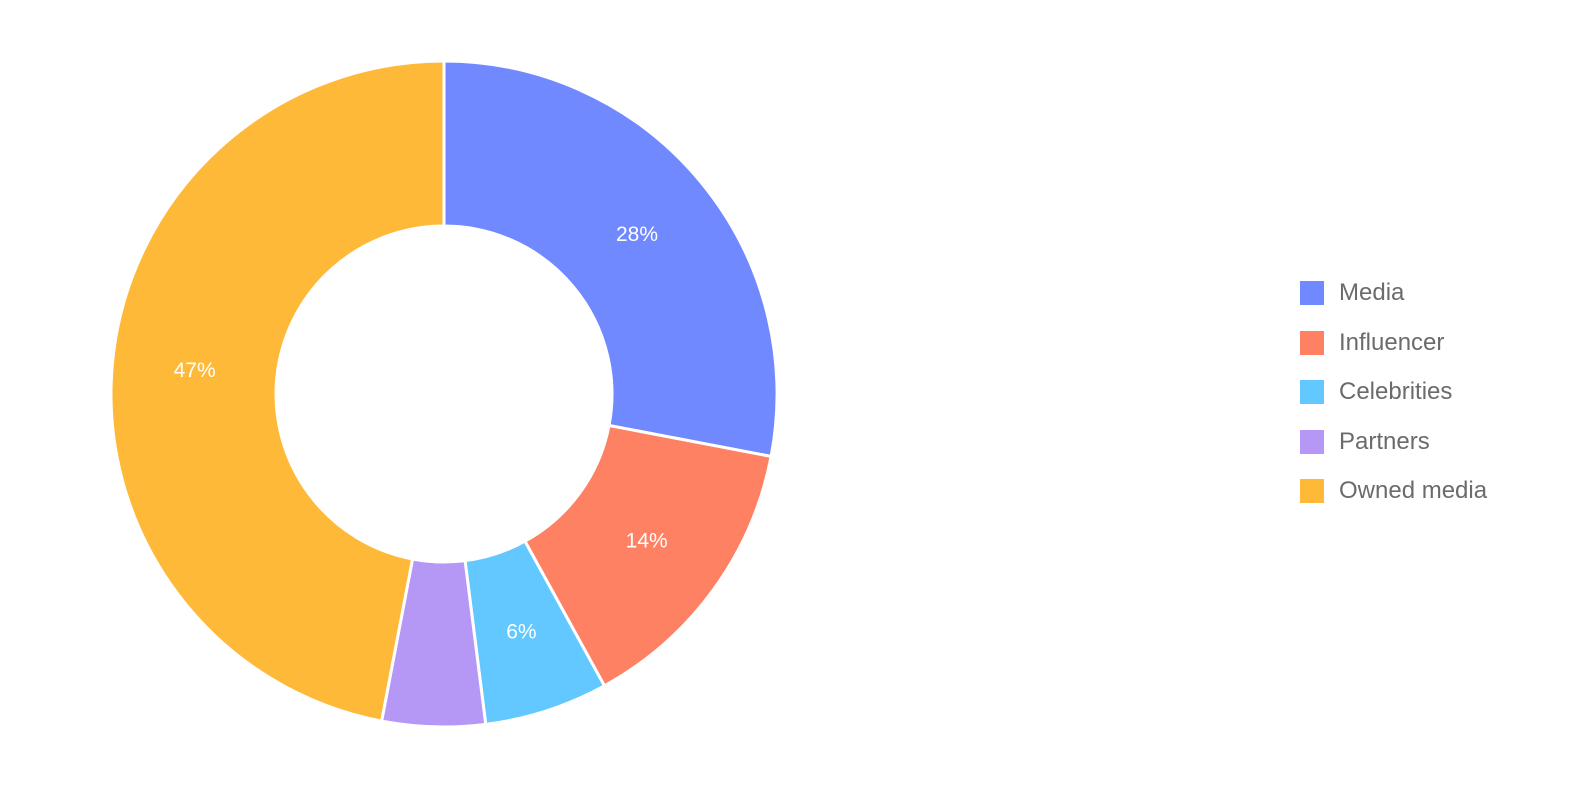 This screenshot has width=1583, height=794. I want to click on legend-label: Influencer, so click(1392, 342).